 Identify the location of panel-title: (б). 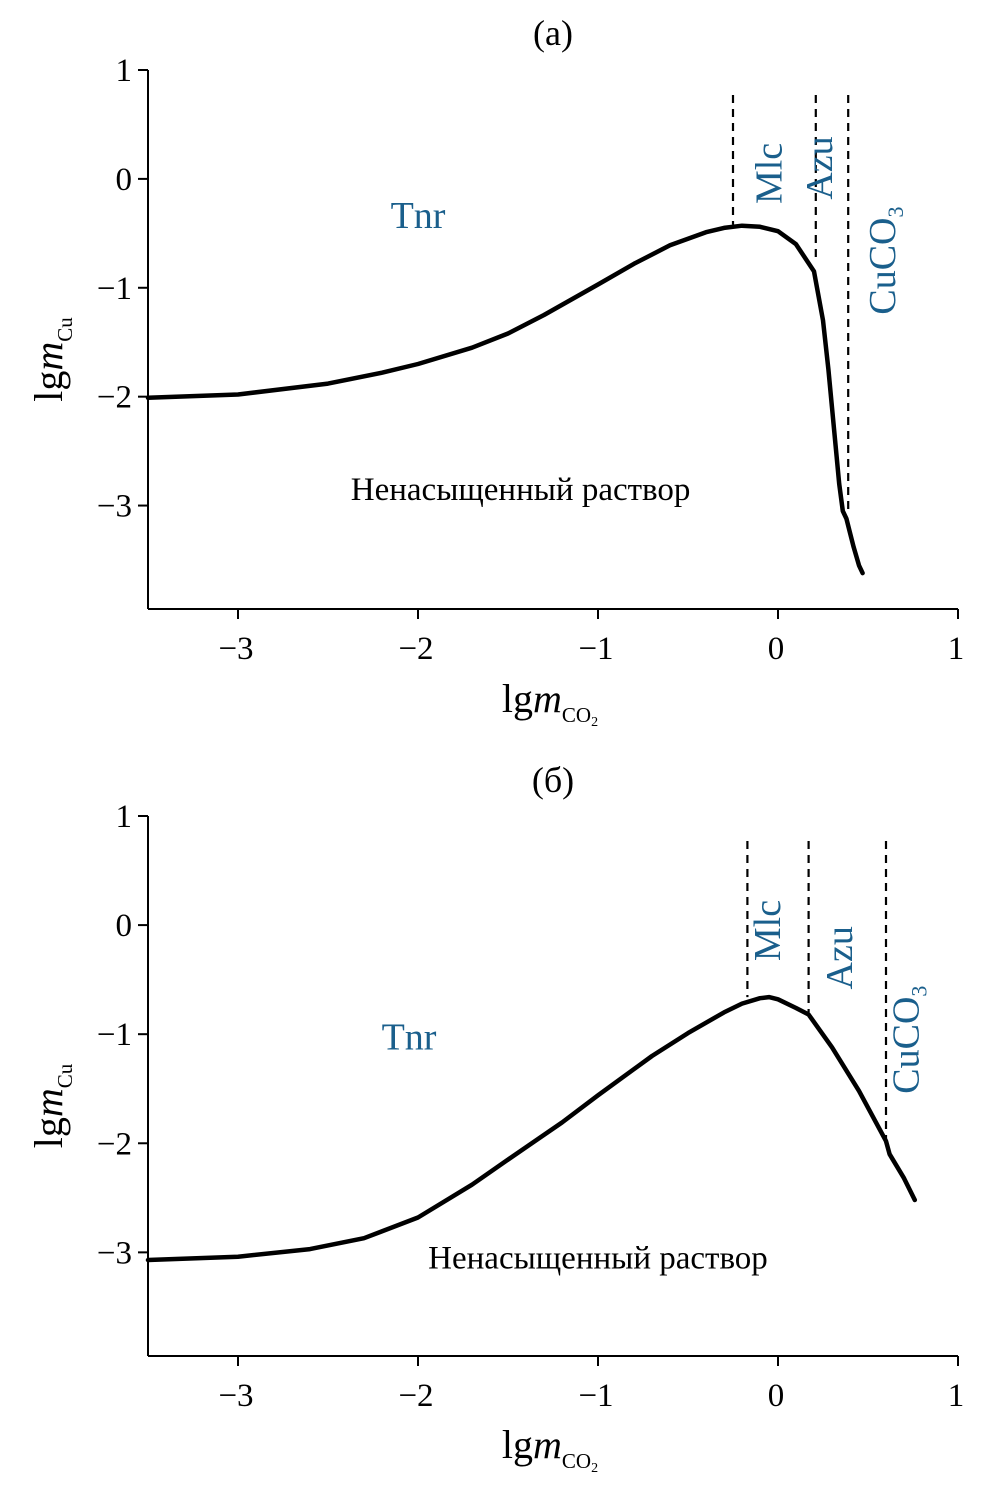
(553, 780).